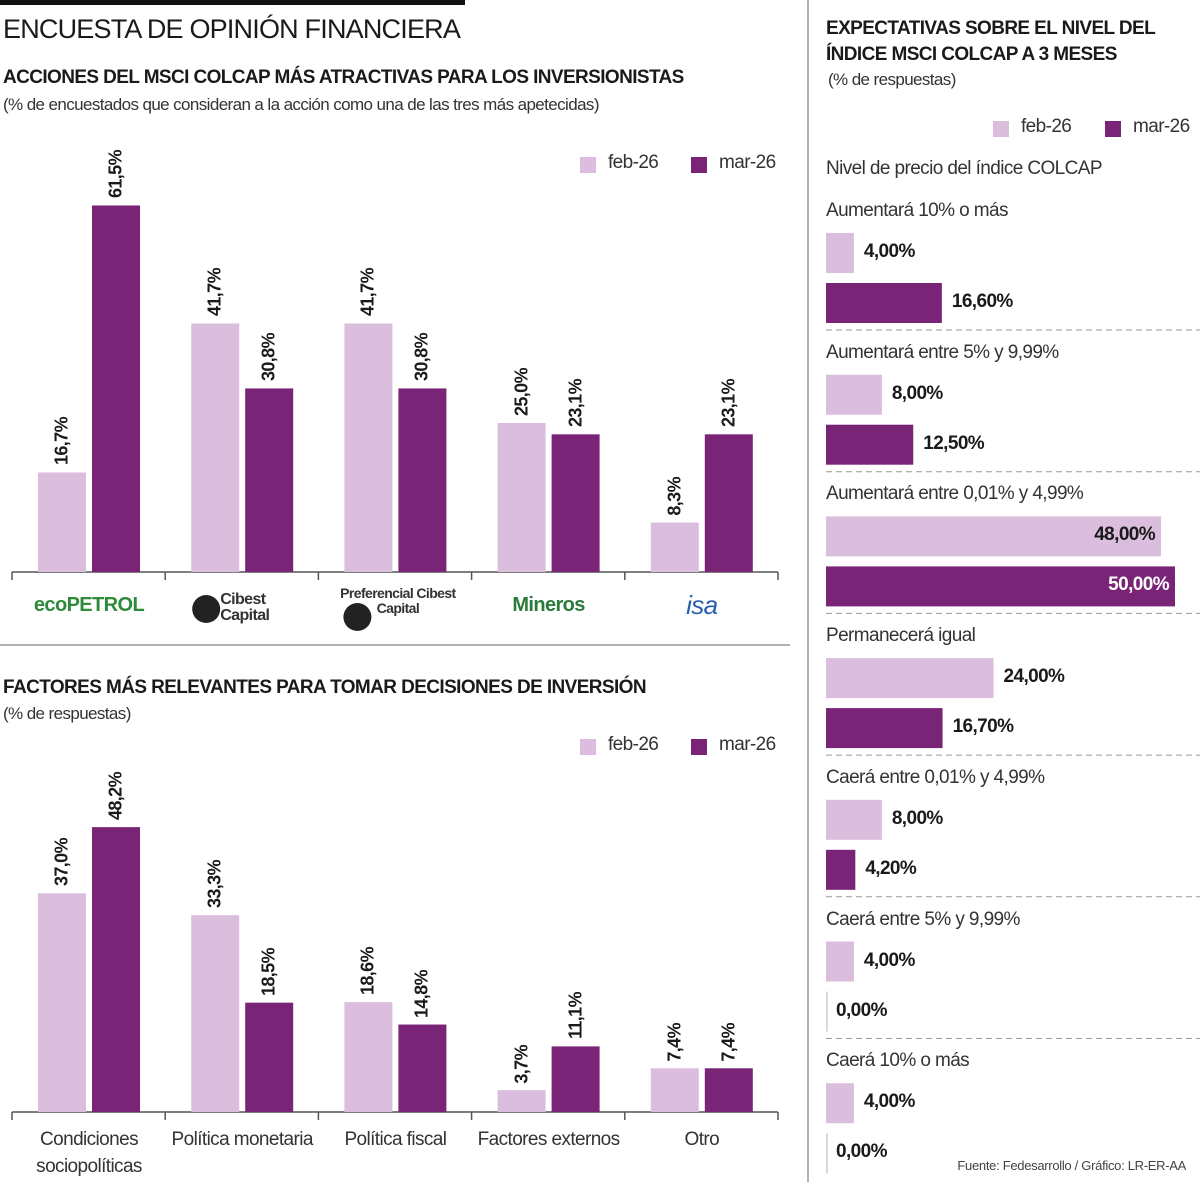  I want to click on category-label: ecoPETROL, so click(89, 605).